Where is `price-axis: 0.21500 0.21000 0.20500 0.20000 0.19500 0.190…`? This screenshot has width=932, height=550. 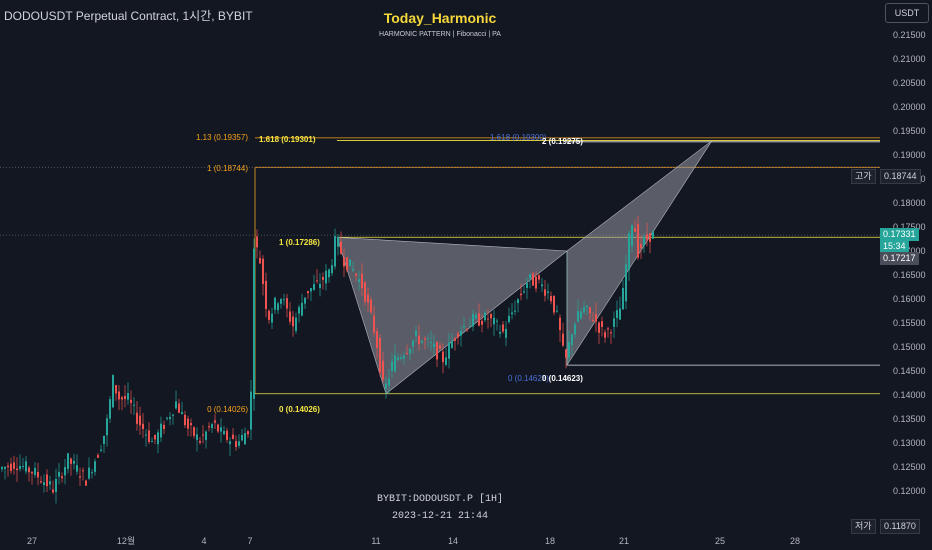
price-axis: 0.21500 0.21000 0.20500 0.20000 0.19500 0.190… is located at coordinates (909, 263).